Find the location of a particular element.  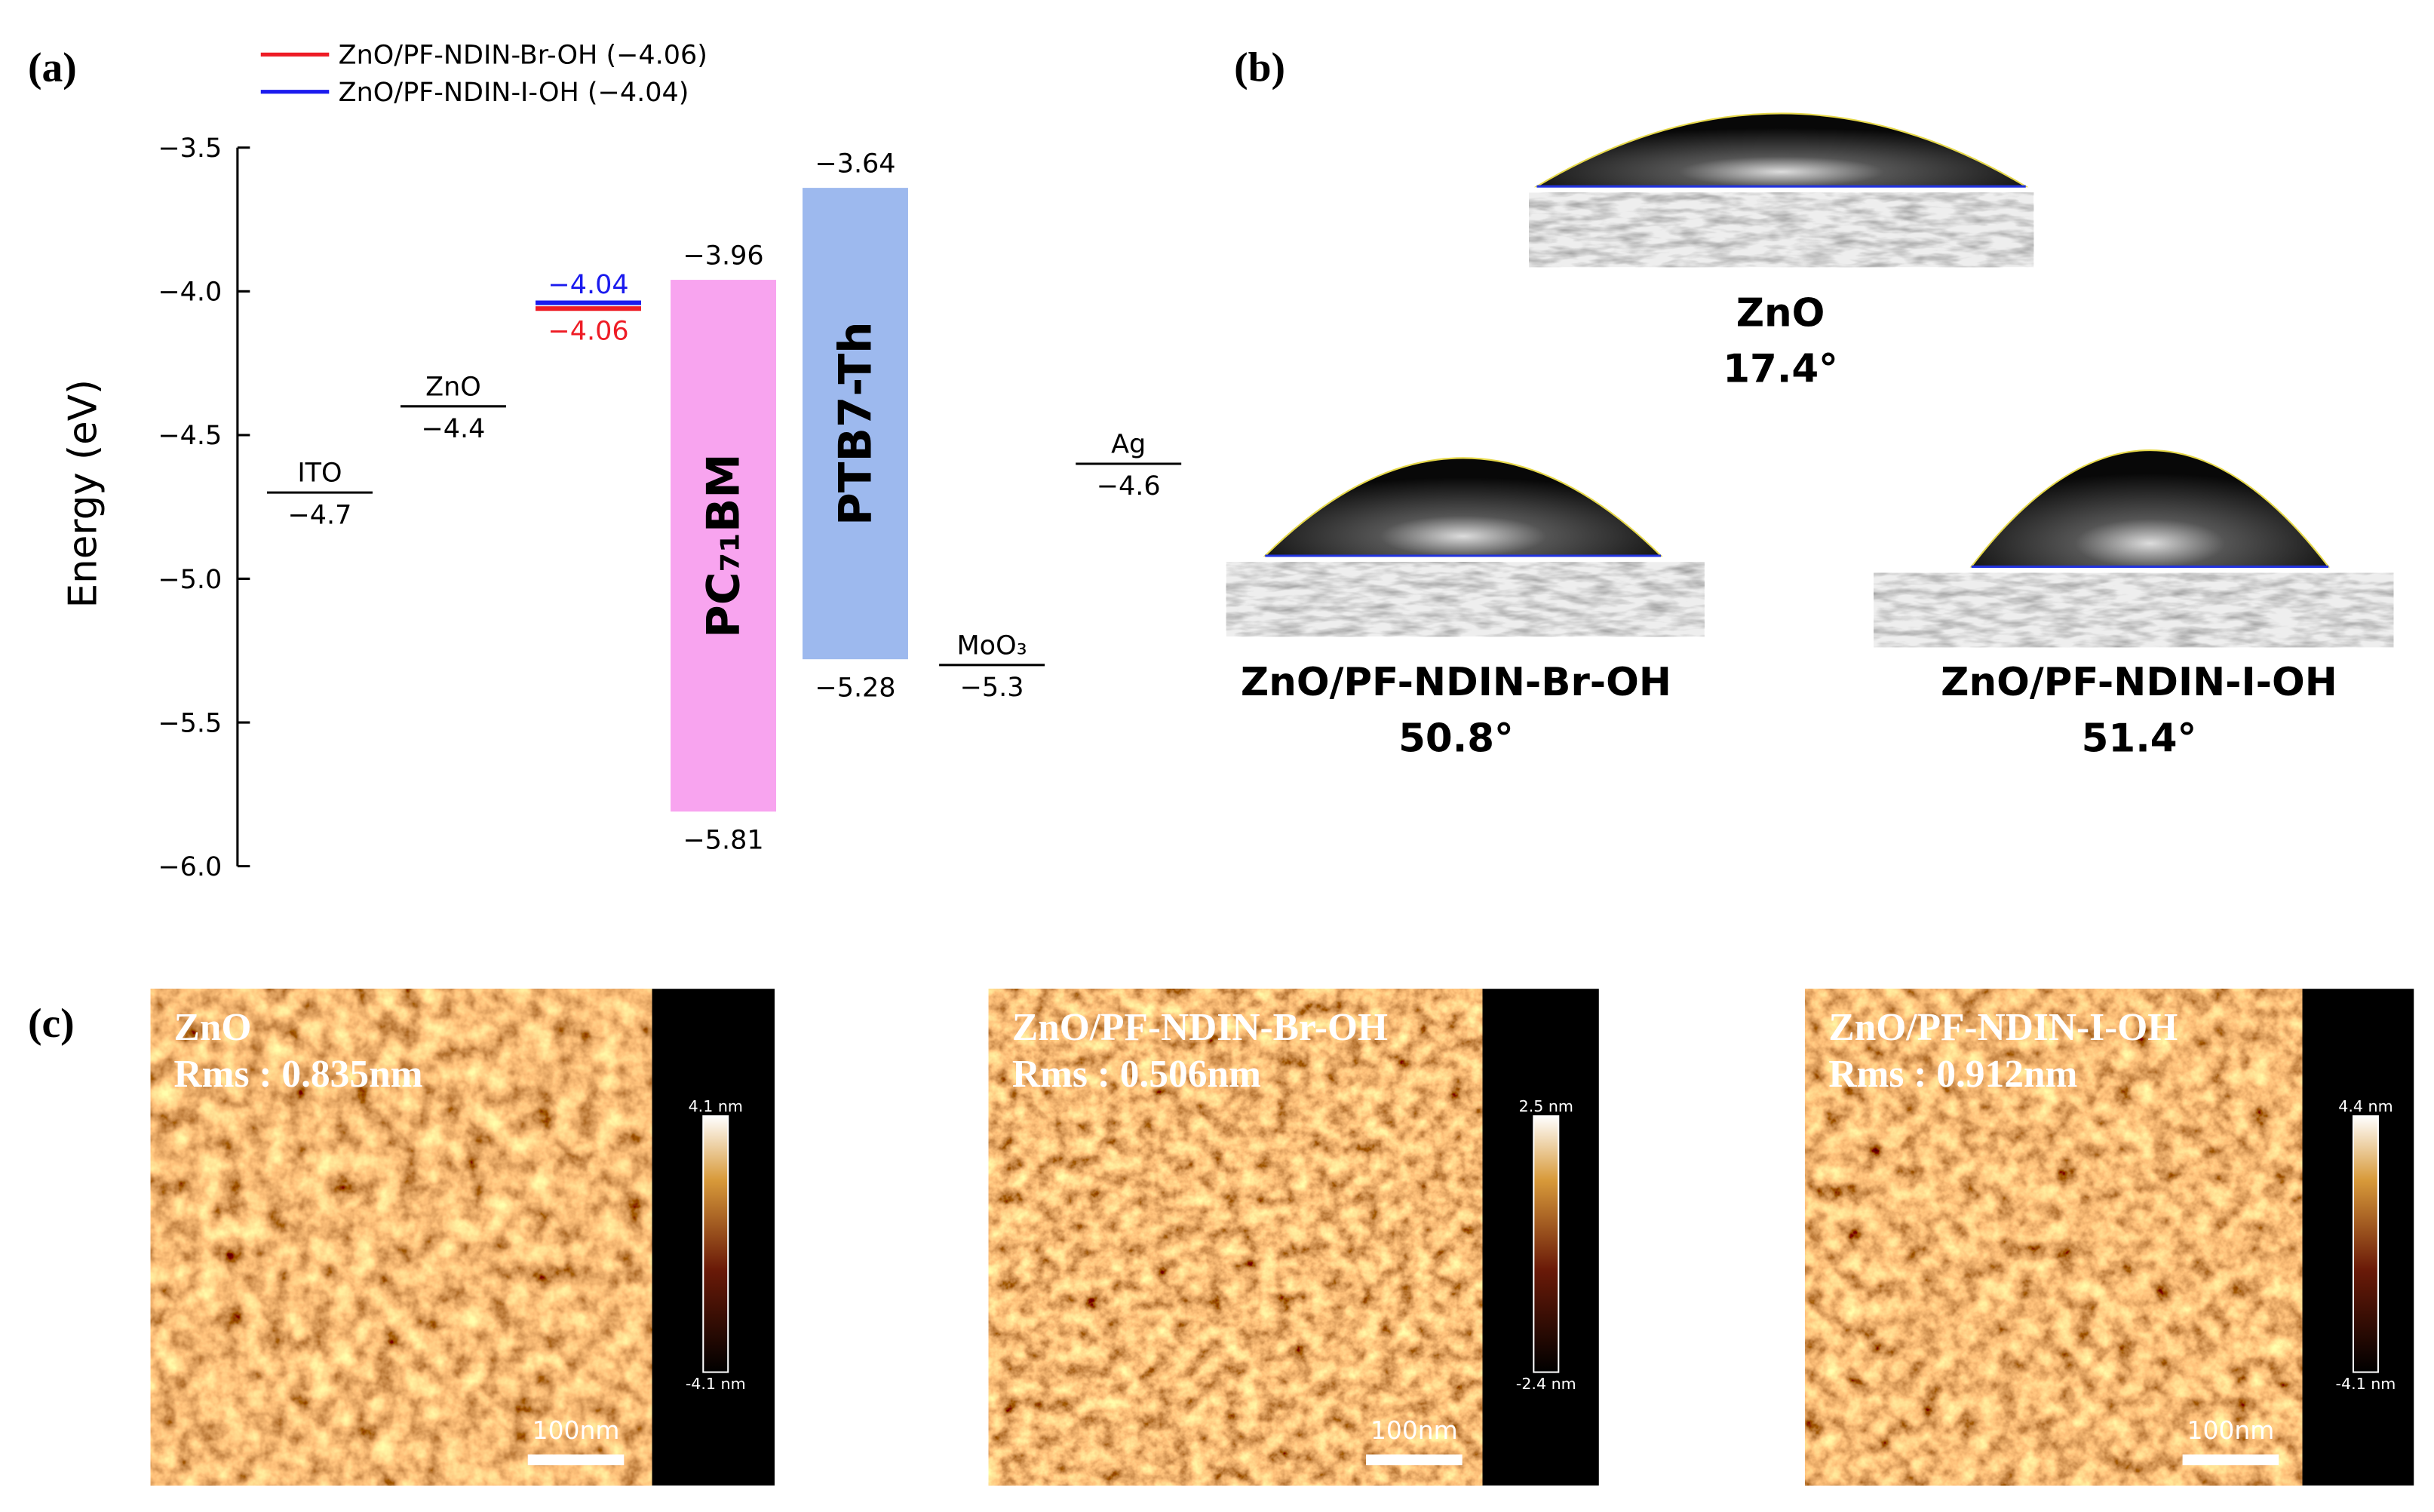

value-label: −5.3 is located at coordinates (992, 688).